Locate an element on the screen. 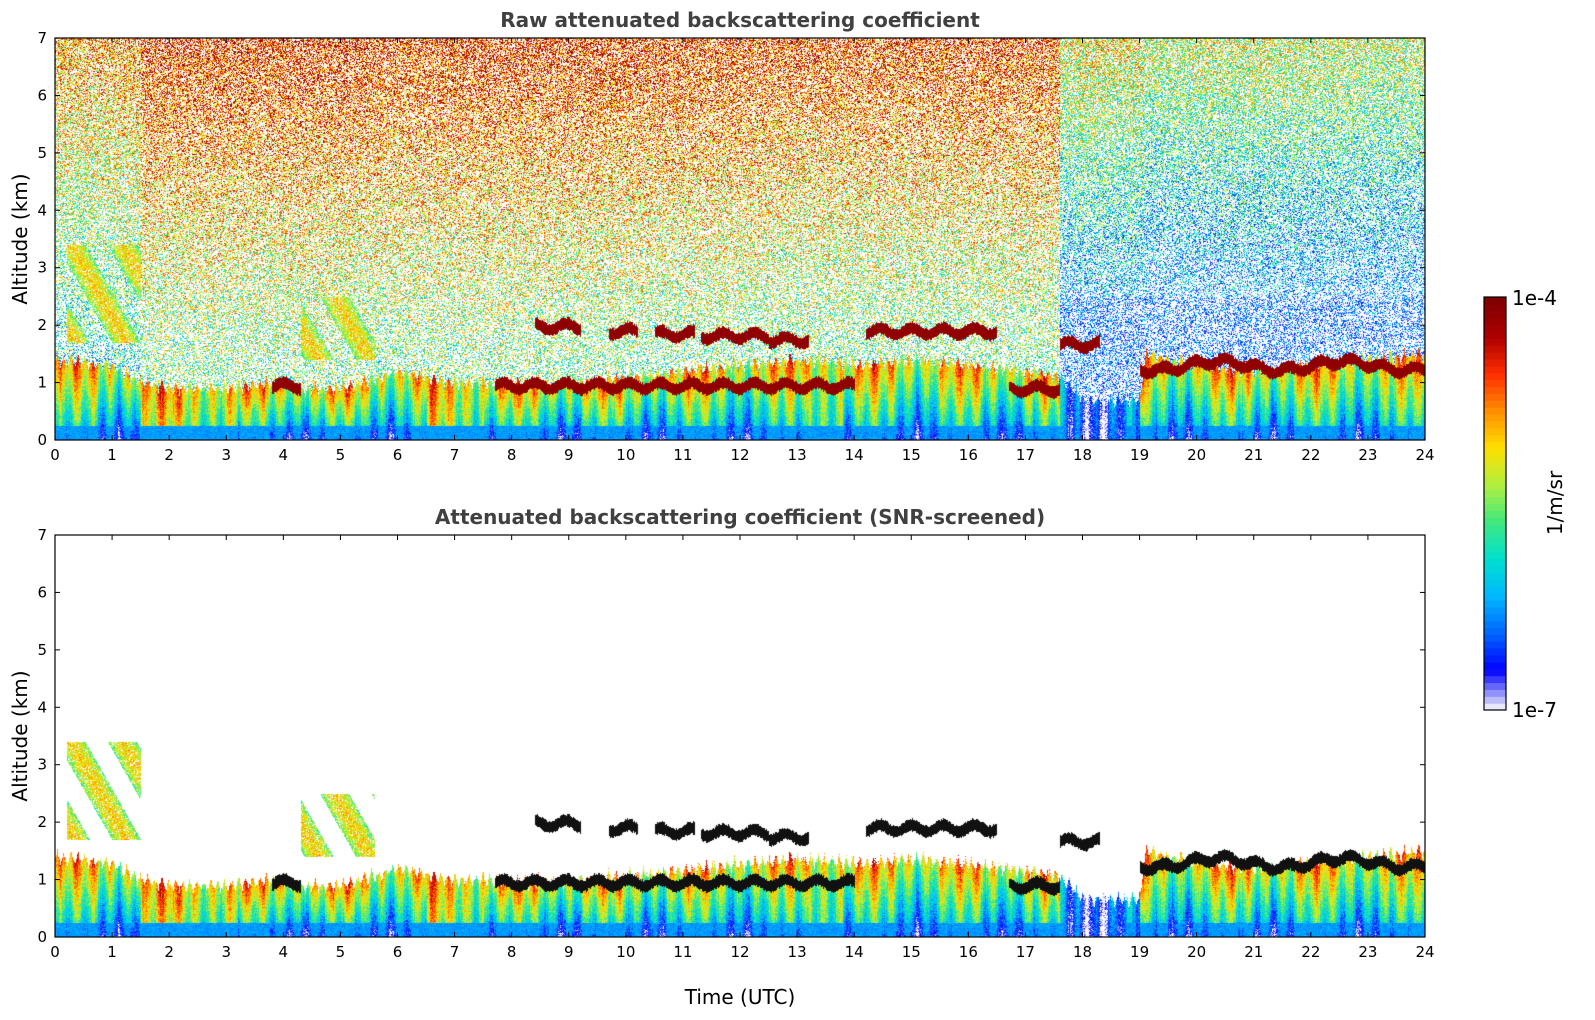 This screenshot has width=1595, height=1020. x-tick-label: 20 is located at coordinates (1196, 455).